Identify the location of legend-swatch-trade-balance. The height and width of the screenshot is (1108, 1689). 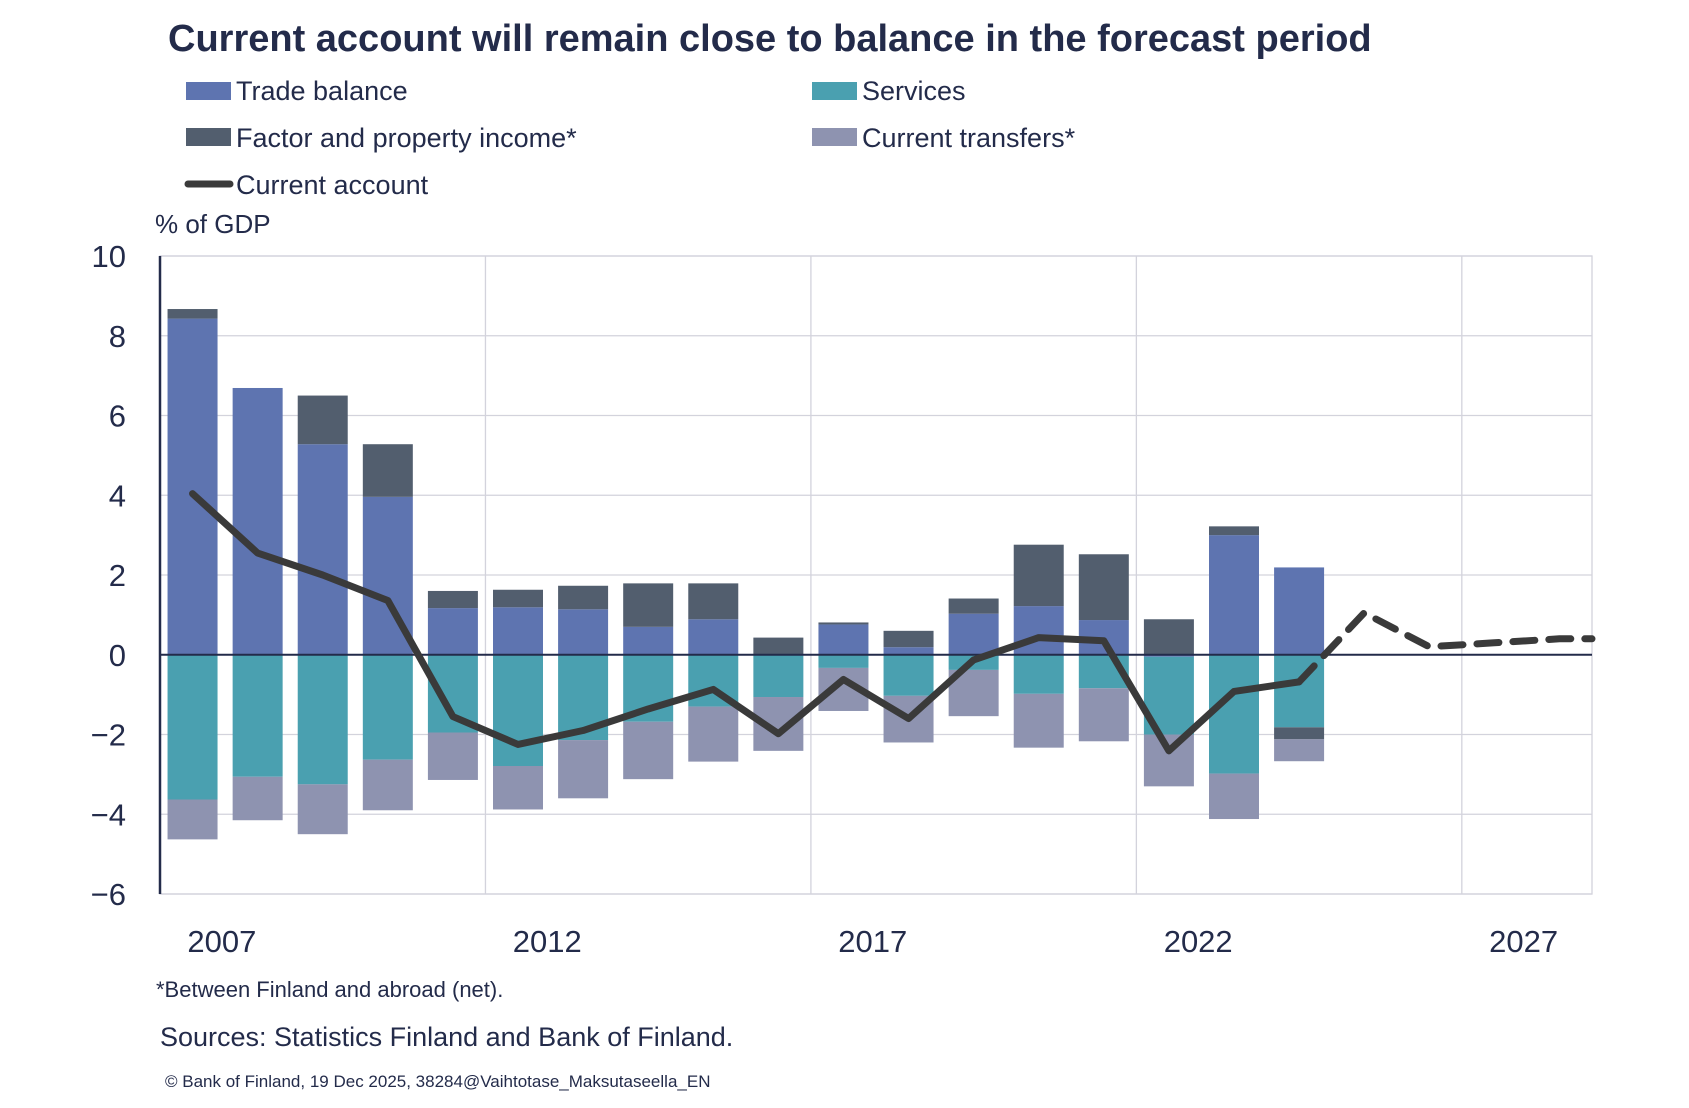
(208, 91).